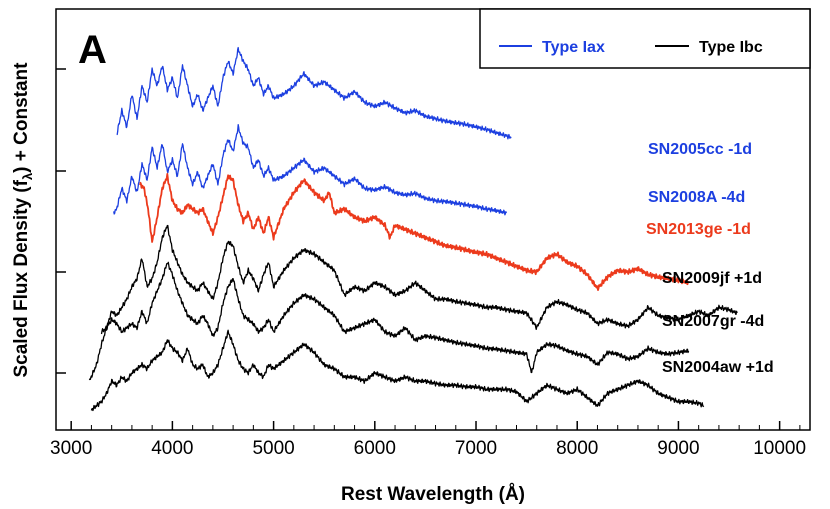 This screenshot has height=509, width=830. What do you see at coordinates (573, 47) in the screenshot?
I see `legend-entry-type-iax: Type Iax` at bounding box center [573, 47].